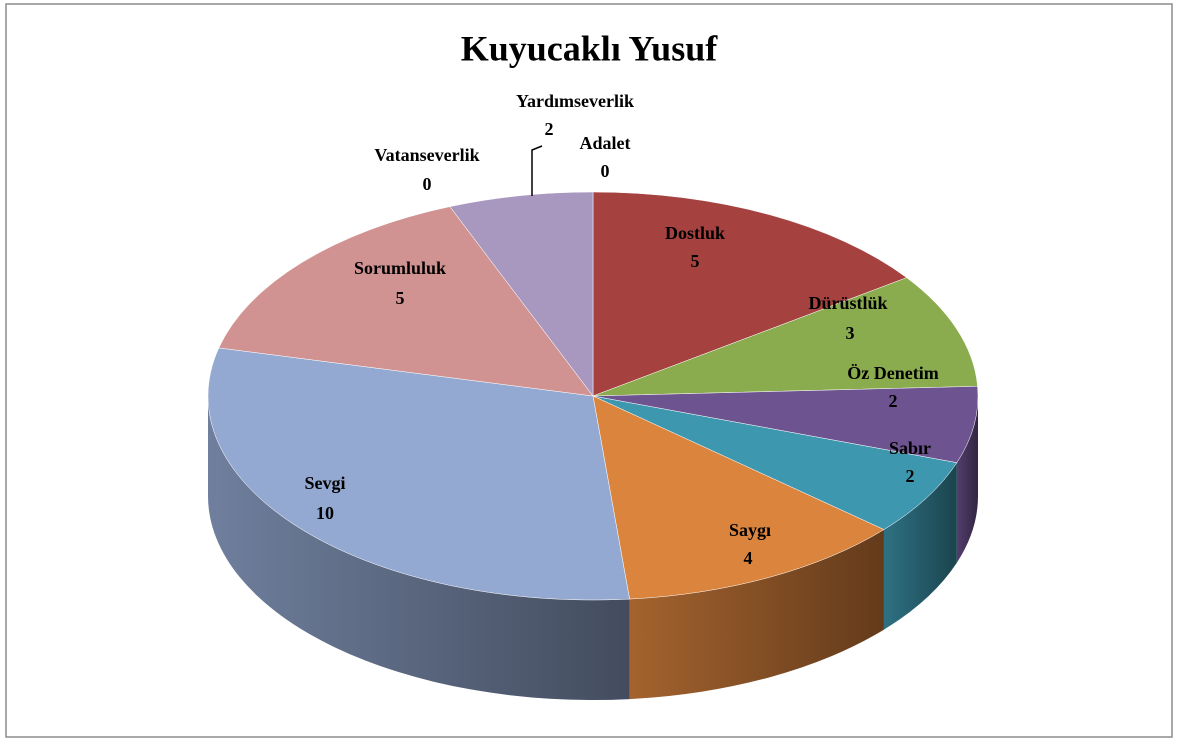  Describe the element at coordinates (426, 155) in the screenshot. I see `data-label-name: Vatanseverlik` at that location.